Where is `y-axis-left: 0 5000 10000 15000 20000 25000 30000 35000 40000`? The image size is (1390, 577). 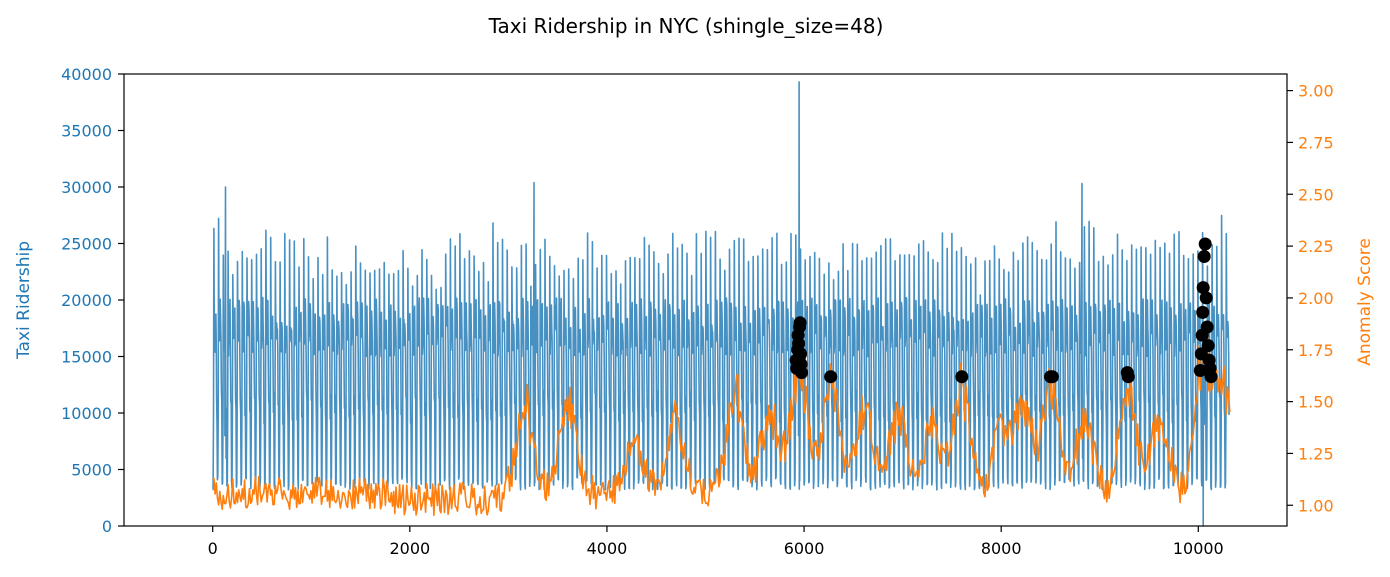
y-axis-left: 0 5000 10000 15000 20000 25000 30000 35000 40000 is located at coordinates (92, 300).